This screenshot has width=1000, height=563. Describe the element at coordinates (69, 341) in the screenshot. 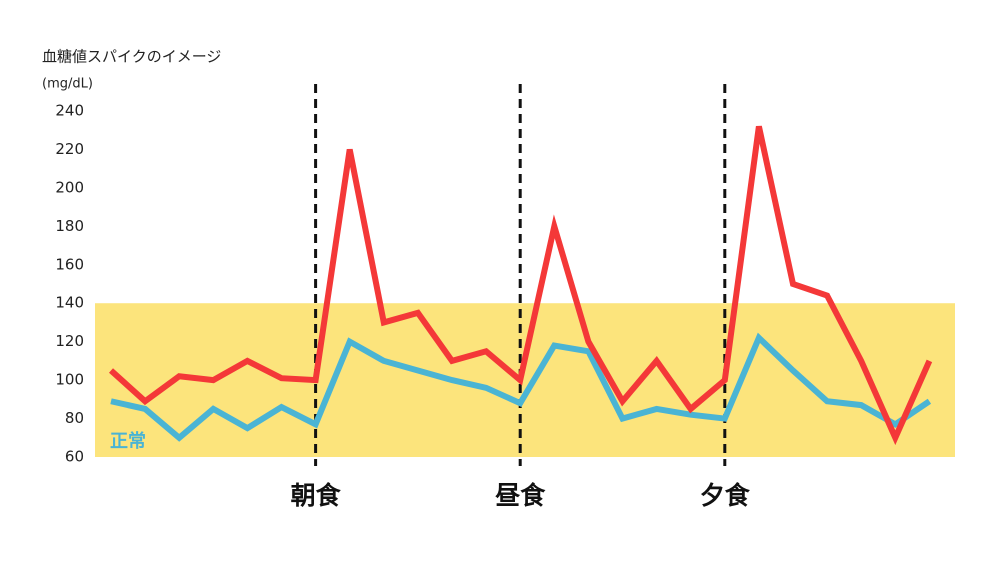

I see `y-tick-label: 120` at that location.